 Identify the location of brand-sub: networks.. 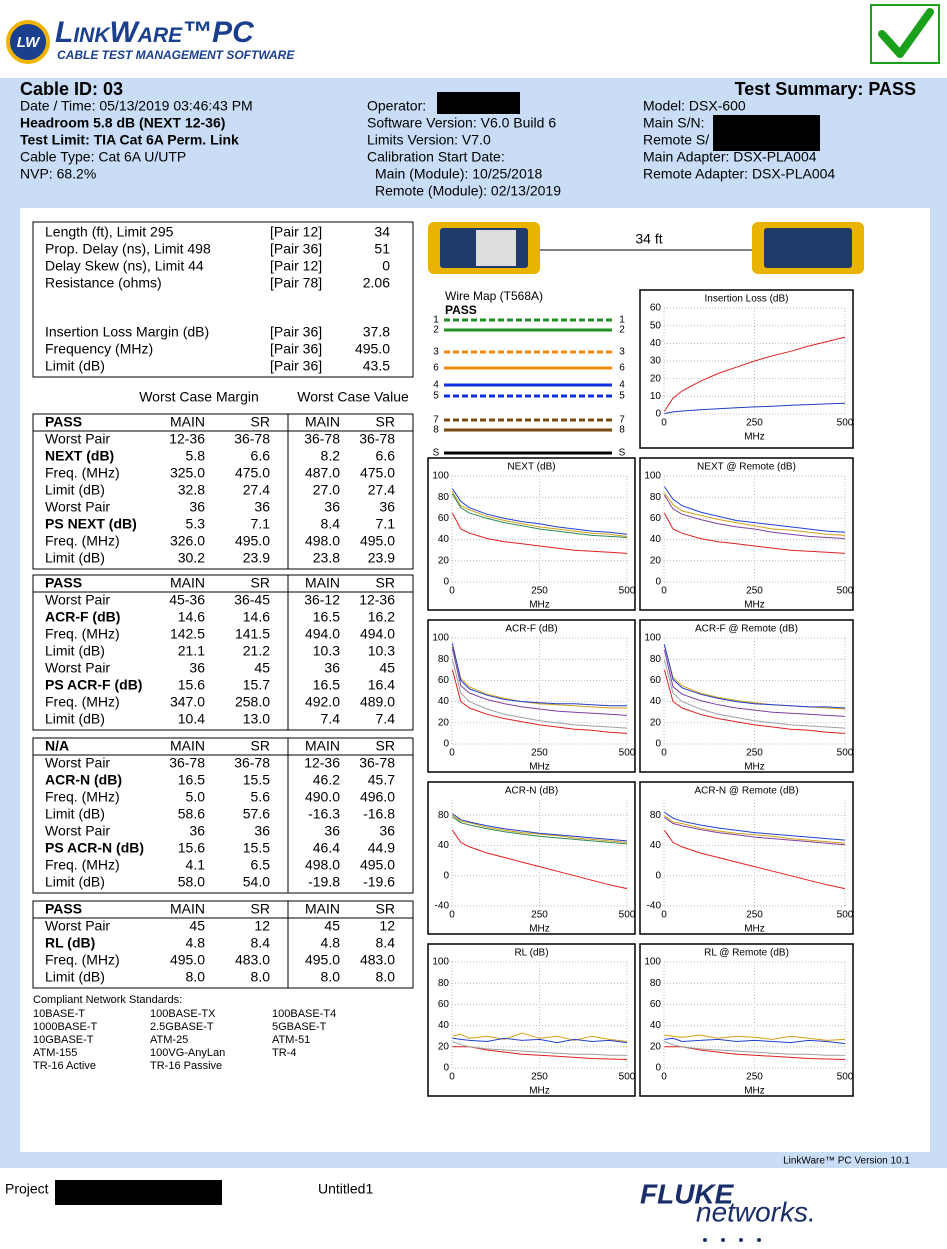
(756, 1211).